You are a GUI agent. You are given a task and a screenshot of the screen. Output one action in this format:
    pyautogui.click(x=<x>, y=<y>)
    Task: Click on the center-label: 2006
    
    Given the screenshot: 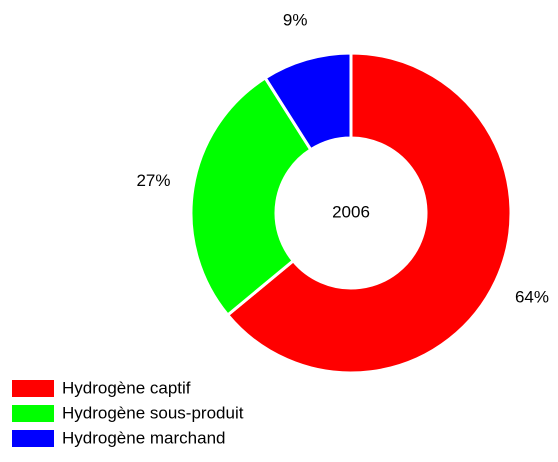 What is the action you would take?
    pyautogui.click(x=351, y=211)
    